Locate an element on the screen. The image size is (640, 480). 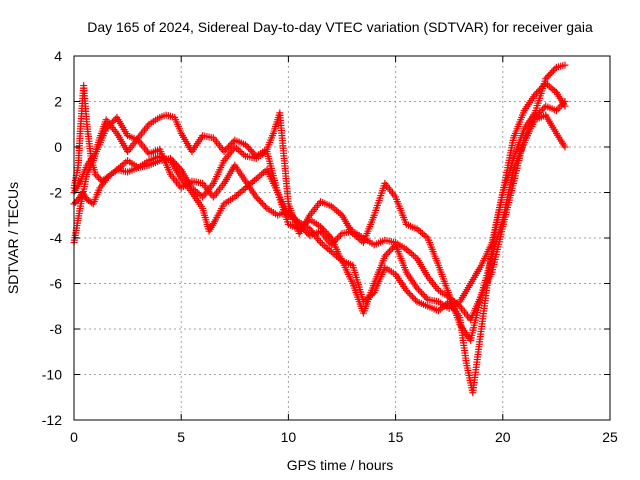
x-tick-label: 10 is located at coordinates (289, 437).